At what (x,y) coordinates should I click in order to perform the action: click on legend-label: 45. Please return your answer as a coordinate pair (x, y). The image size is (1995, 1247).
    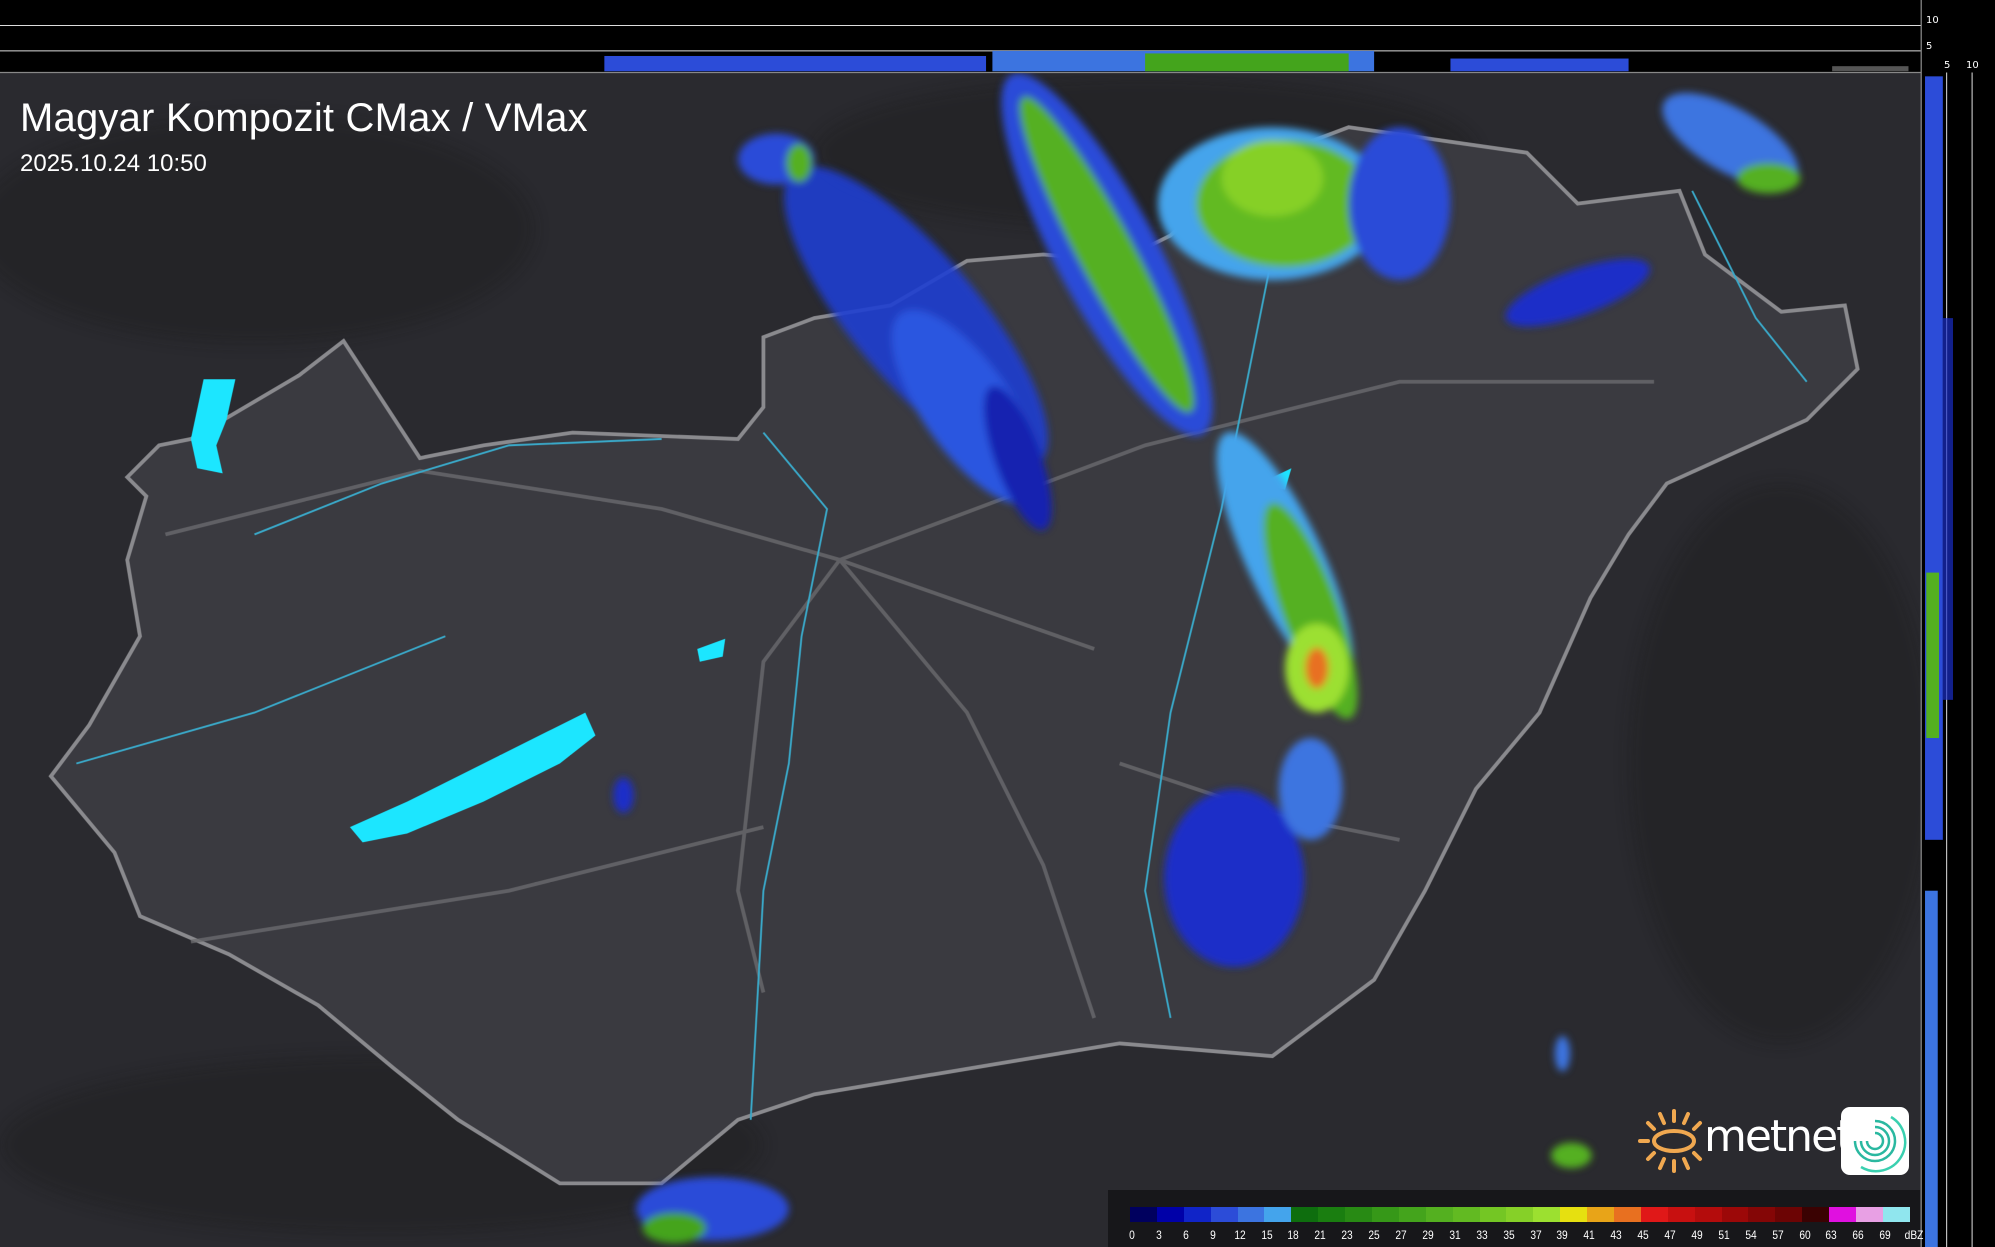
    Looking at the image, I should click on (1643, 1235).